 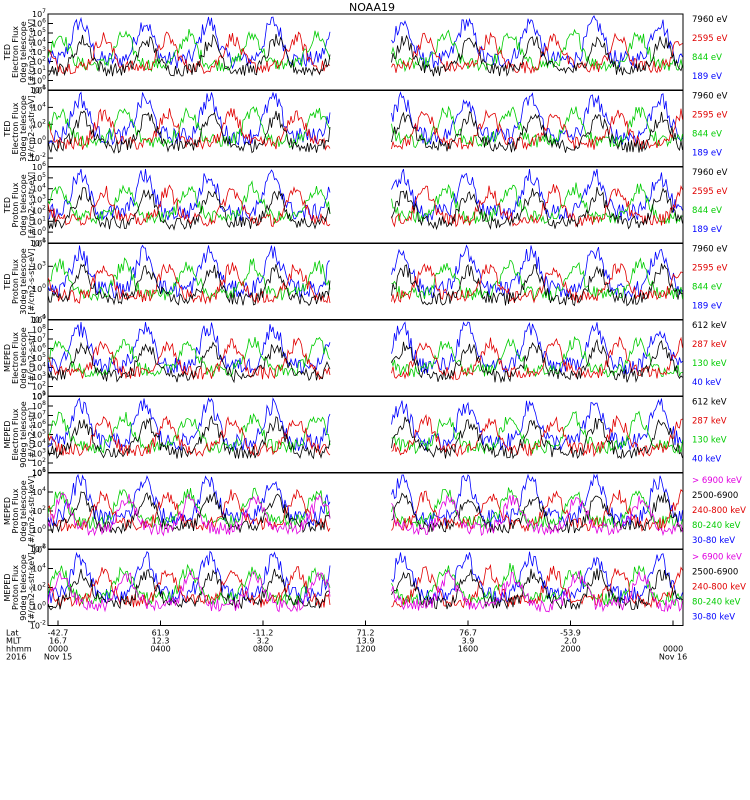 What do you see at coordinates (13, 641) in the screenshot?
I see `x-row-label: MLT` at bounding box center [13, 641].